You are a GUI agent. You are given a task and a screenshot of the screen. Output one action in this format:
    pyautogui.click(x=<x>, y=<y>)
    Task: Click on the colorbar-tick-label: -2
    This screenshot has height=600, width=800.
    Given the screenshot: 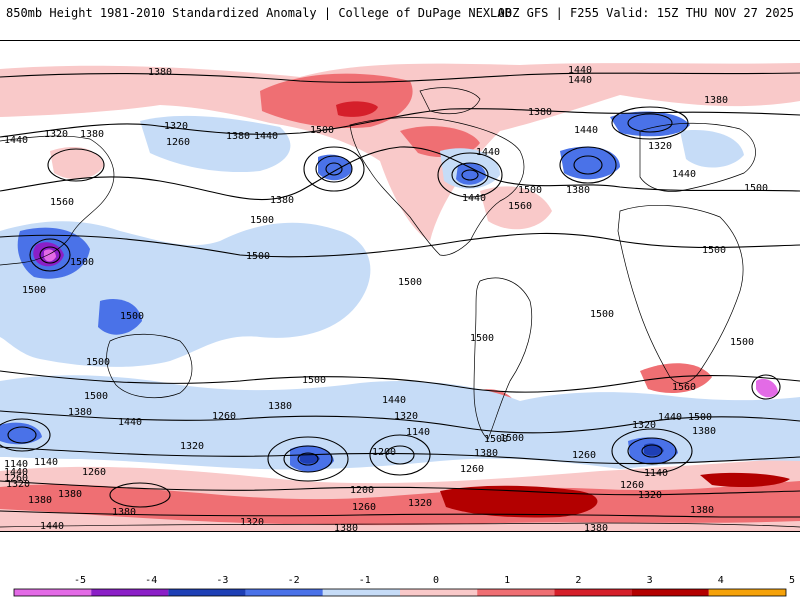 What is the action you would take?
    pyautogui.click(x=294, y=580)
    